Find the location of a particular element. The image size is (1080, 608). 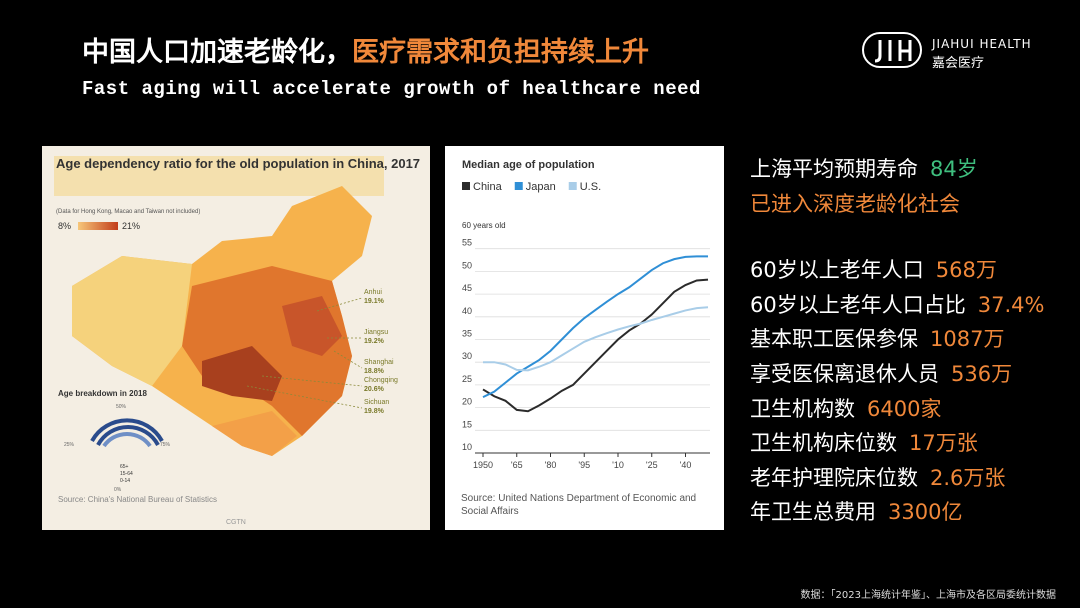

y-tick-label: 10 is located at coordinates (467, 447).